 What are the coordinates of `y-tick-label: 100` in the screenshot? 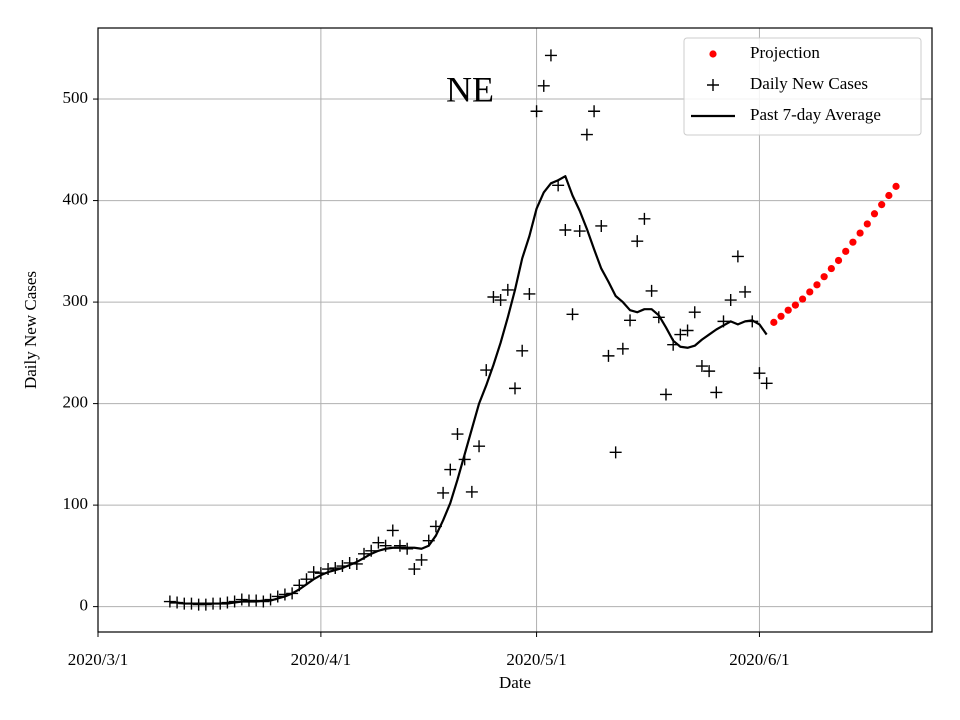 It's located at (76, 503).